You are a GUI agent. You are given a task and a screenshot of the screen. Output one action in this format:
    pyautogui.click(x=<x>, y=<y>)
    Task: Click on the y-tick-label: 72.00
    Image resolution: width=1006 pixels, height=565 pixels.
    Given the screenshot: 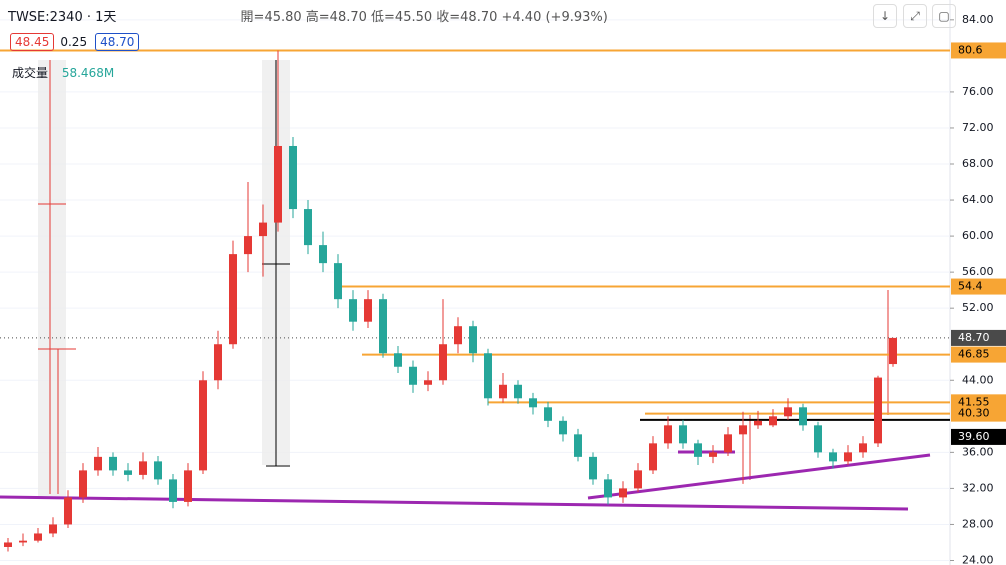 What is the action you would take?
    pyautogui.click(x=978, y=127)
    